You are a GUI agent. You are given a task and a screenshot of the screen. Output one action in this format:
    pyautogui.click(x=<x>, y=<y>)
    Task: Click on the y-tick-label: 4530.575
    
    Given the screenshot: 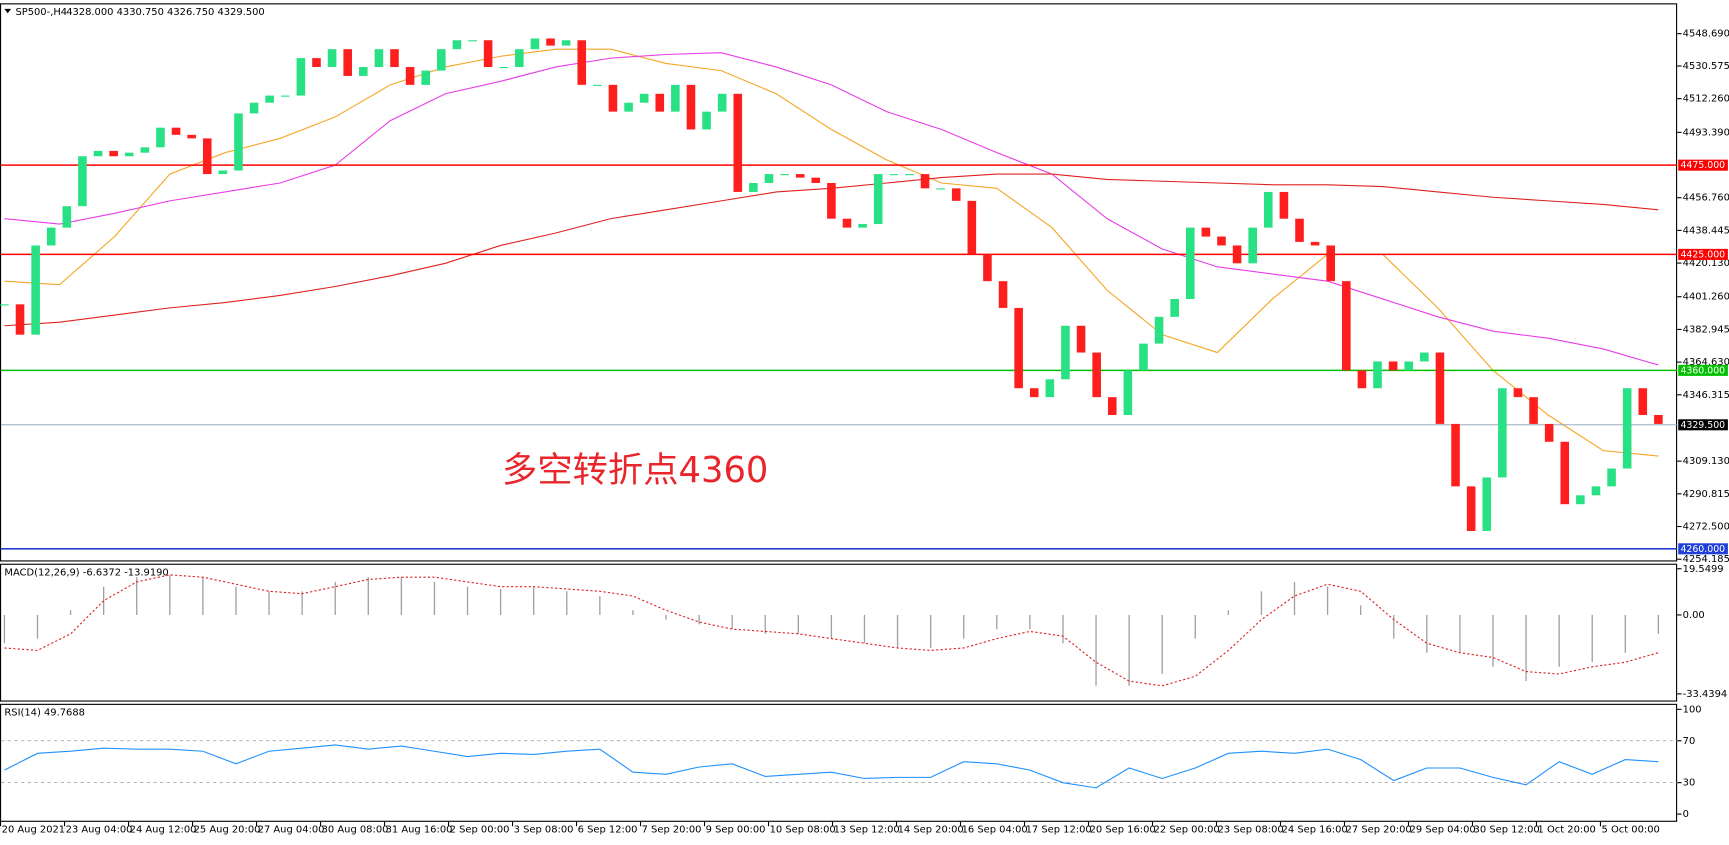 What is the action you would take?
    pyautogui.click(x=1706, y=66)
    